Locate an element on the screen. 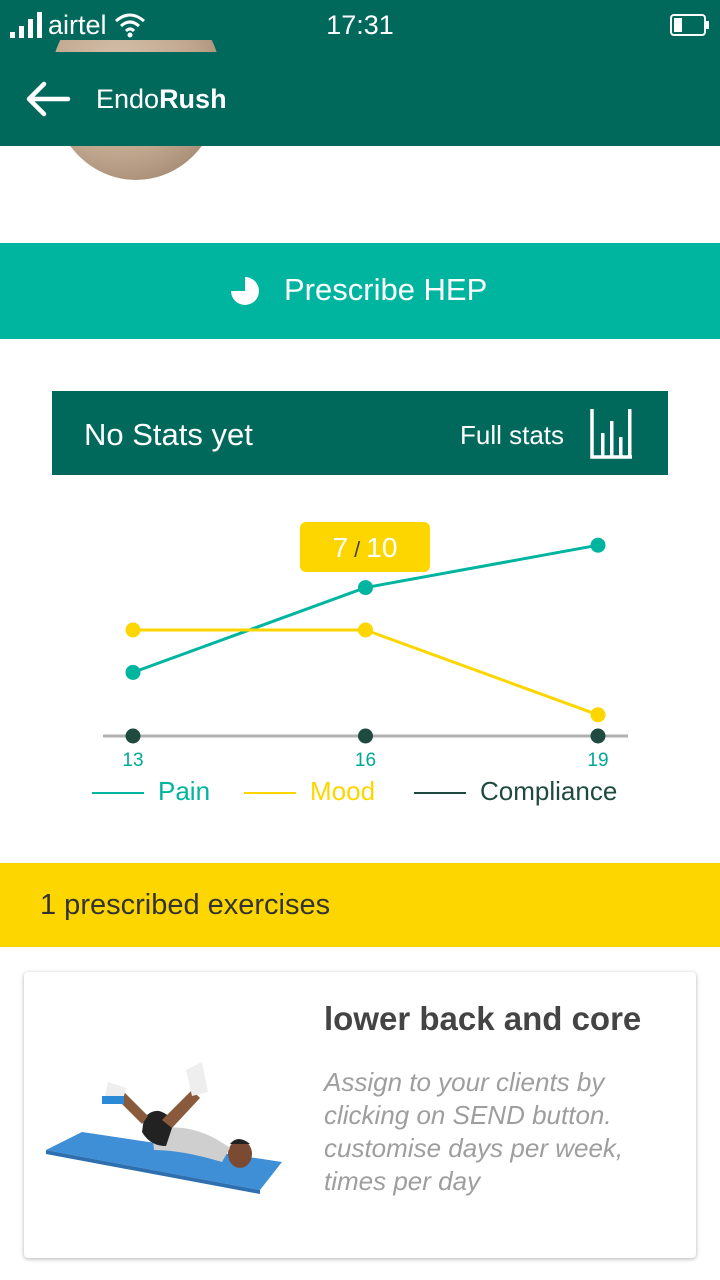 Image resolution: width=720 pixels, height=1280 pixels. bar-chart-icon is located at coordinates (612, 433).